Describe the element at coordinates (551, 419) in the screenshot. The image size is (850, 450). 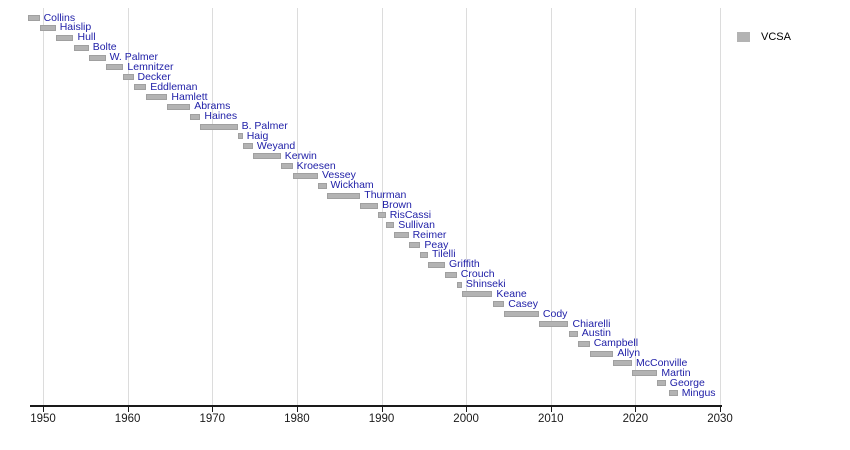
I see `axis-tick-label: 2010` at that location.